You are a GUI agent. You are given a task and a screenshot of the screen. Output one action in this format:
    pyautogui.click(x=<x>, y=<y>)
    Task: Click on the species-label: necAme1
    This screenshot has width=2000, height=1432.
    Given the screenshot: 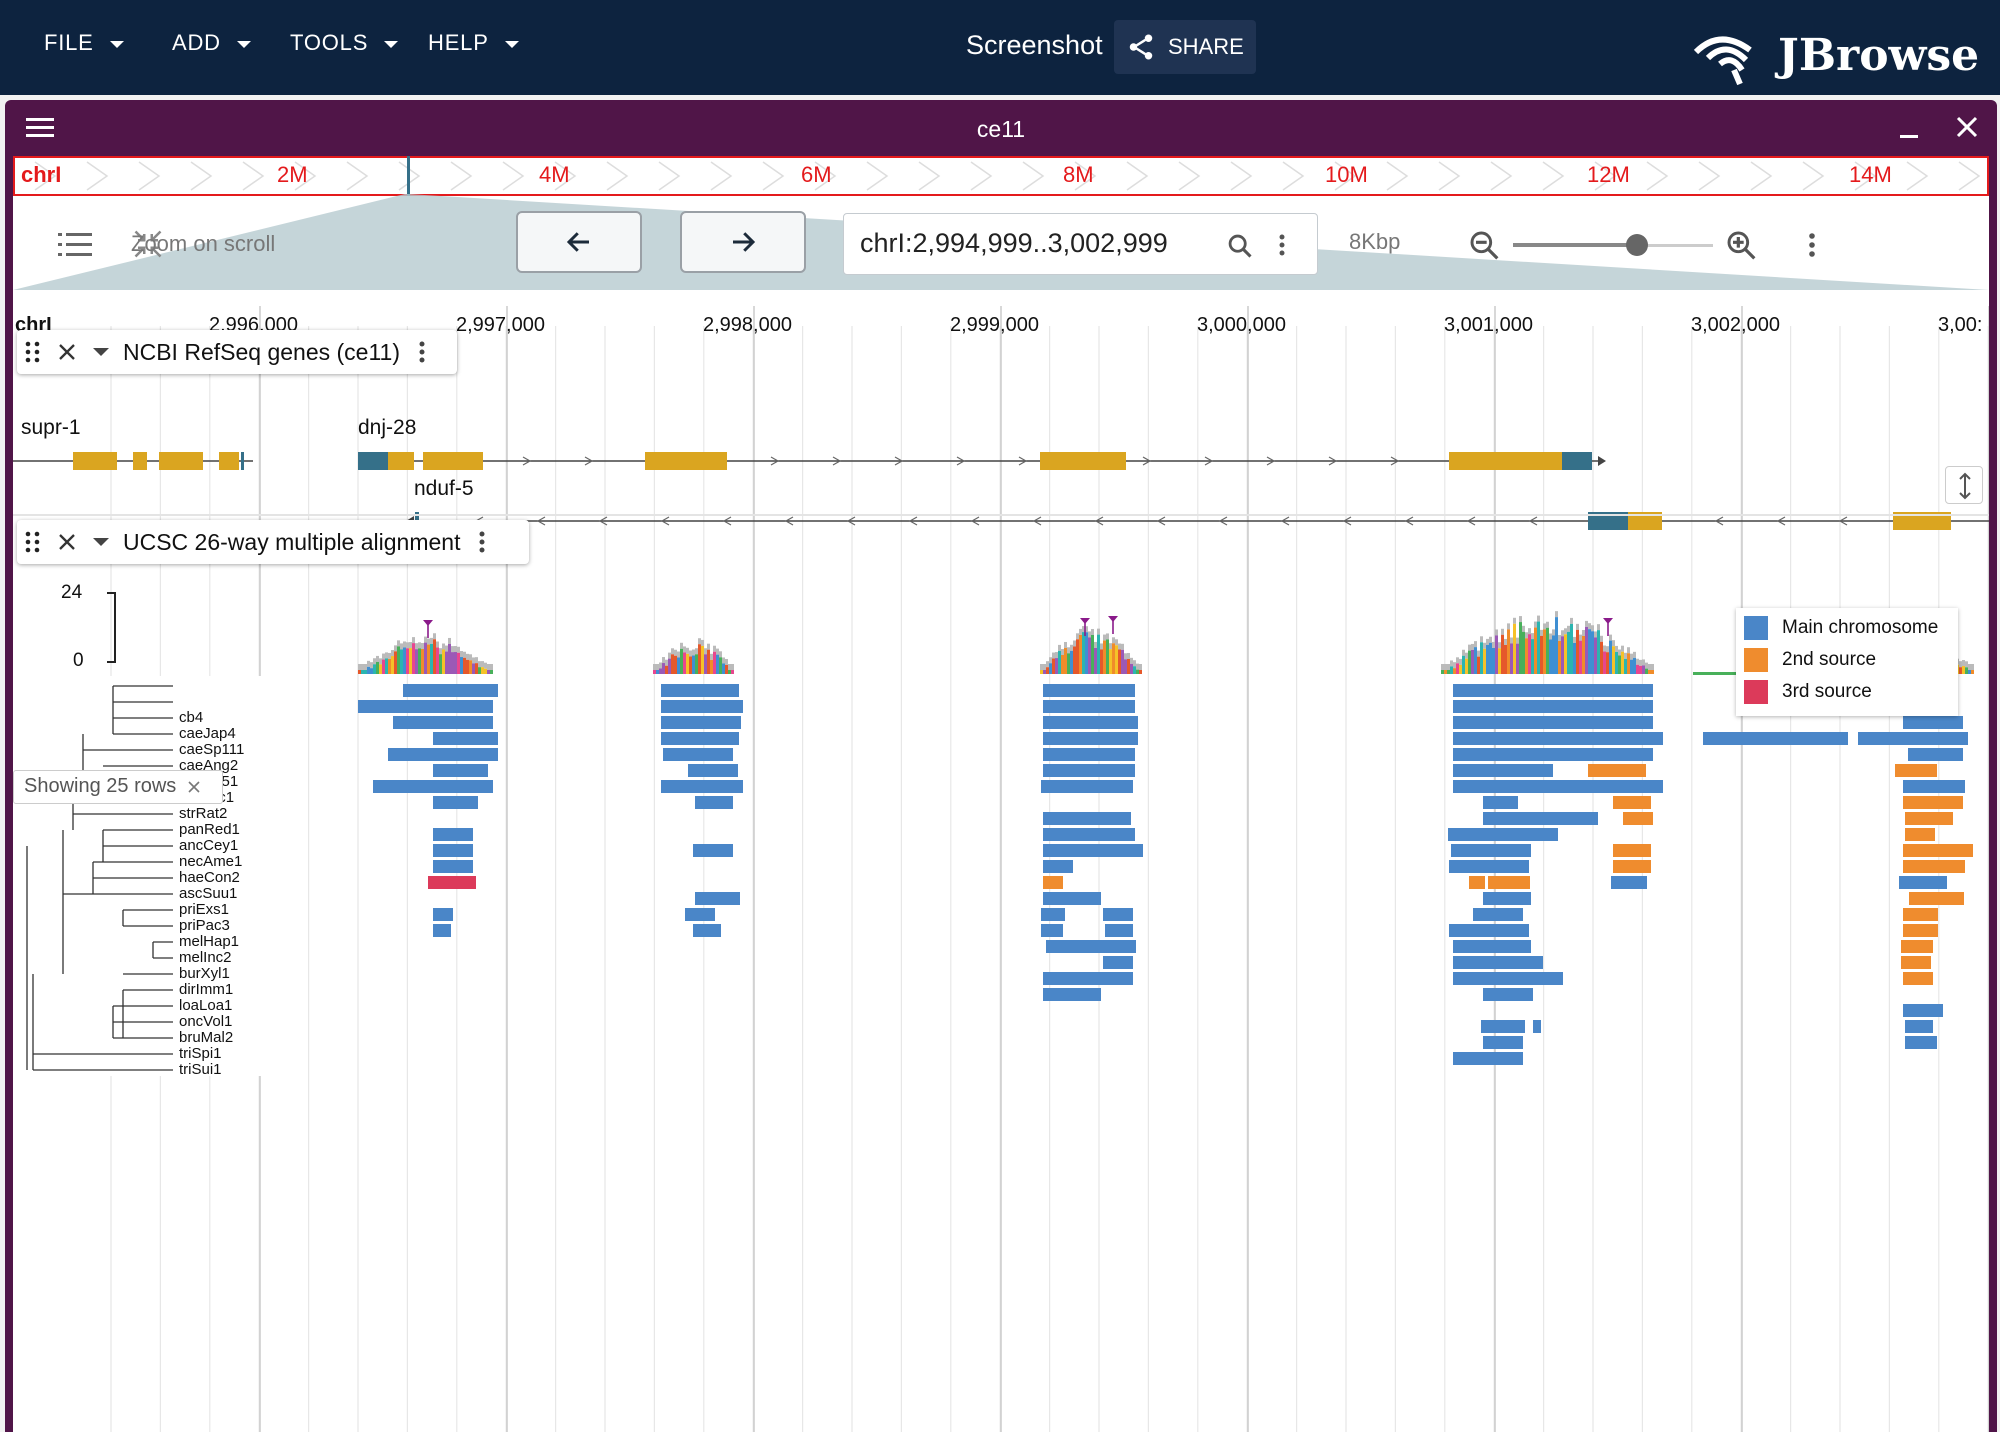 What is the action you would take?
    pyautogui.click(x=211, y=861)
    